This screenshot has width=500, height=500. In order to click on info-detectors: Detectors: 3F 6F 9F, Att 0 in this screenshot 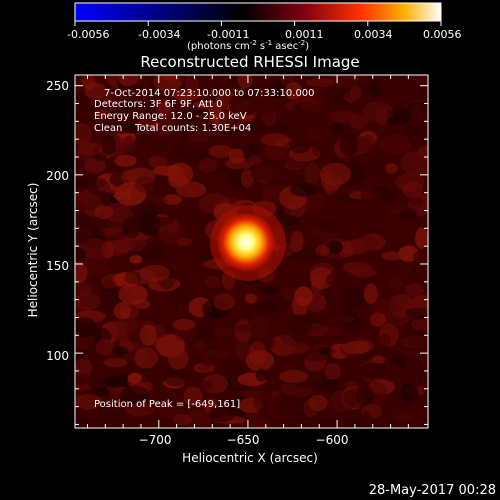, I will do `click(158, 104)`.